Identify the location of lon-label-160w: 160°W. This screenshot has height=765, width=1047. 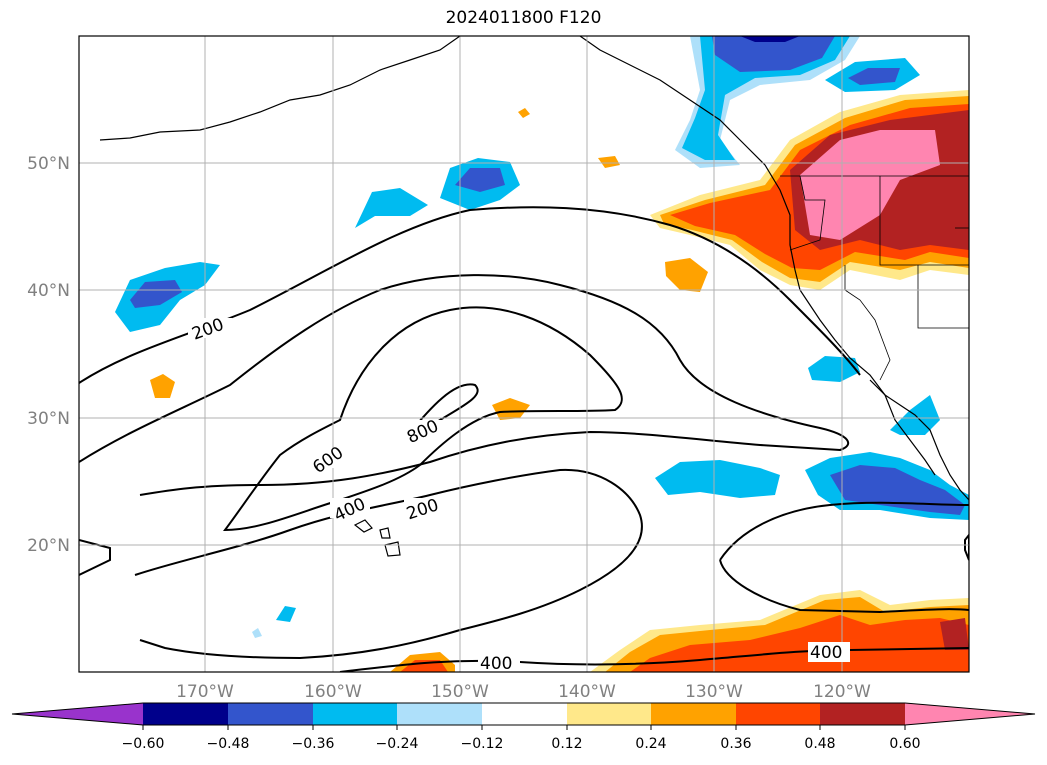
(333, 692).